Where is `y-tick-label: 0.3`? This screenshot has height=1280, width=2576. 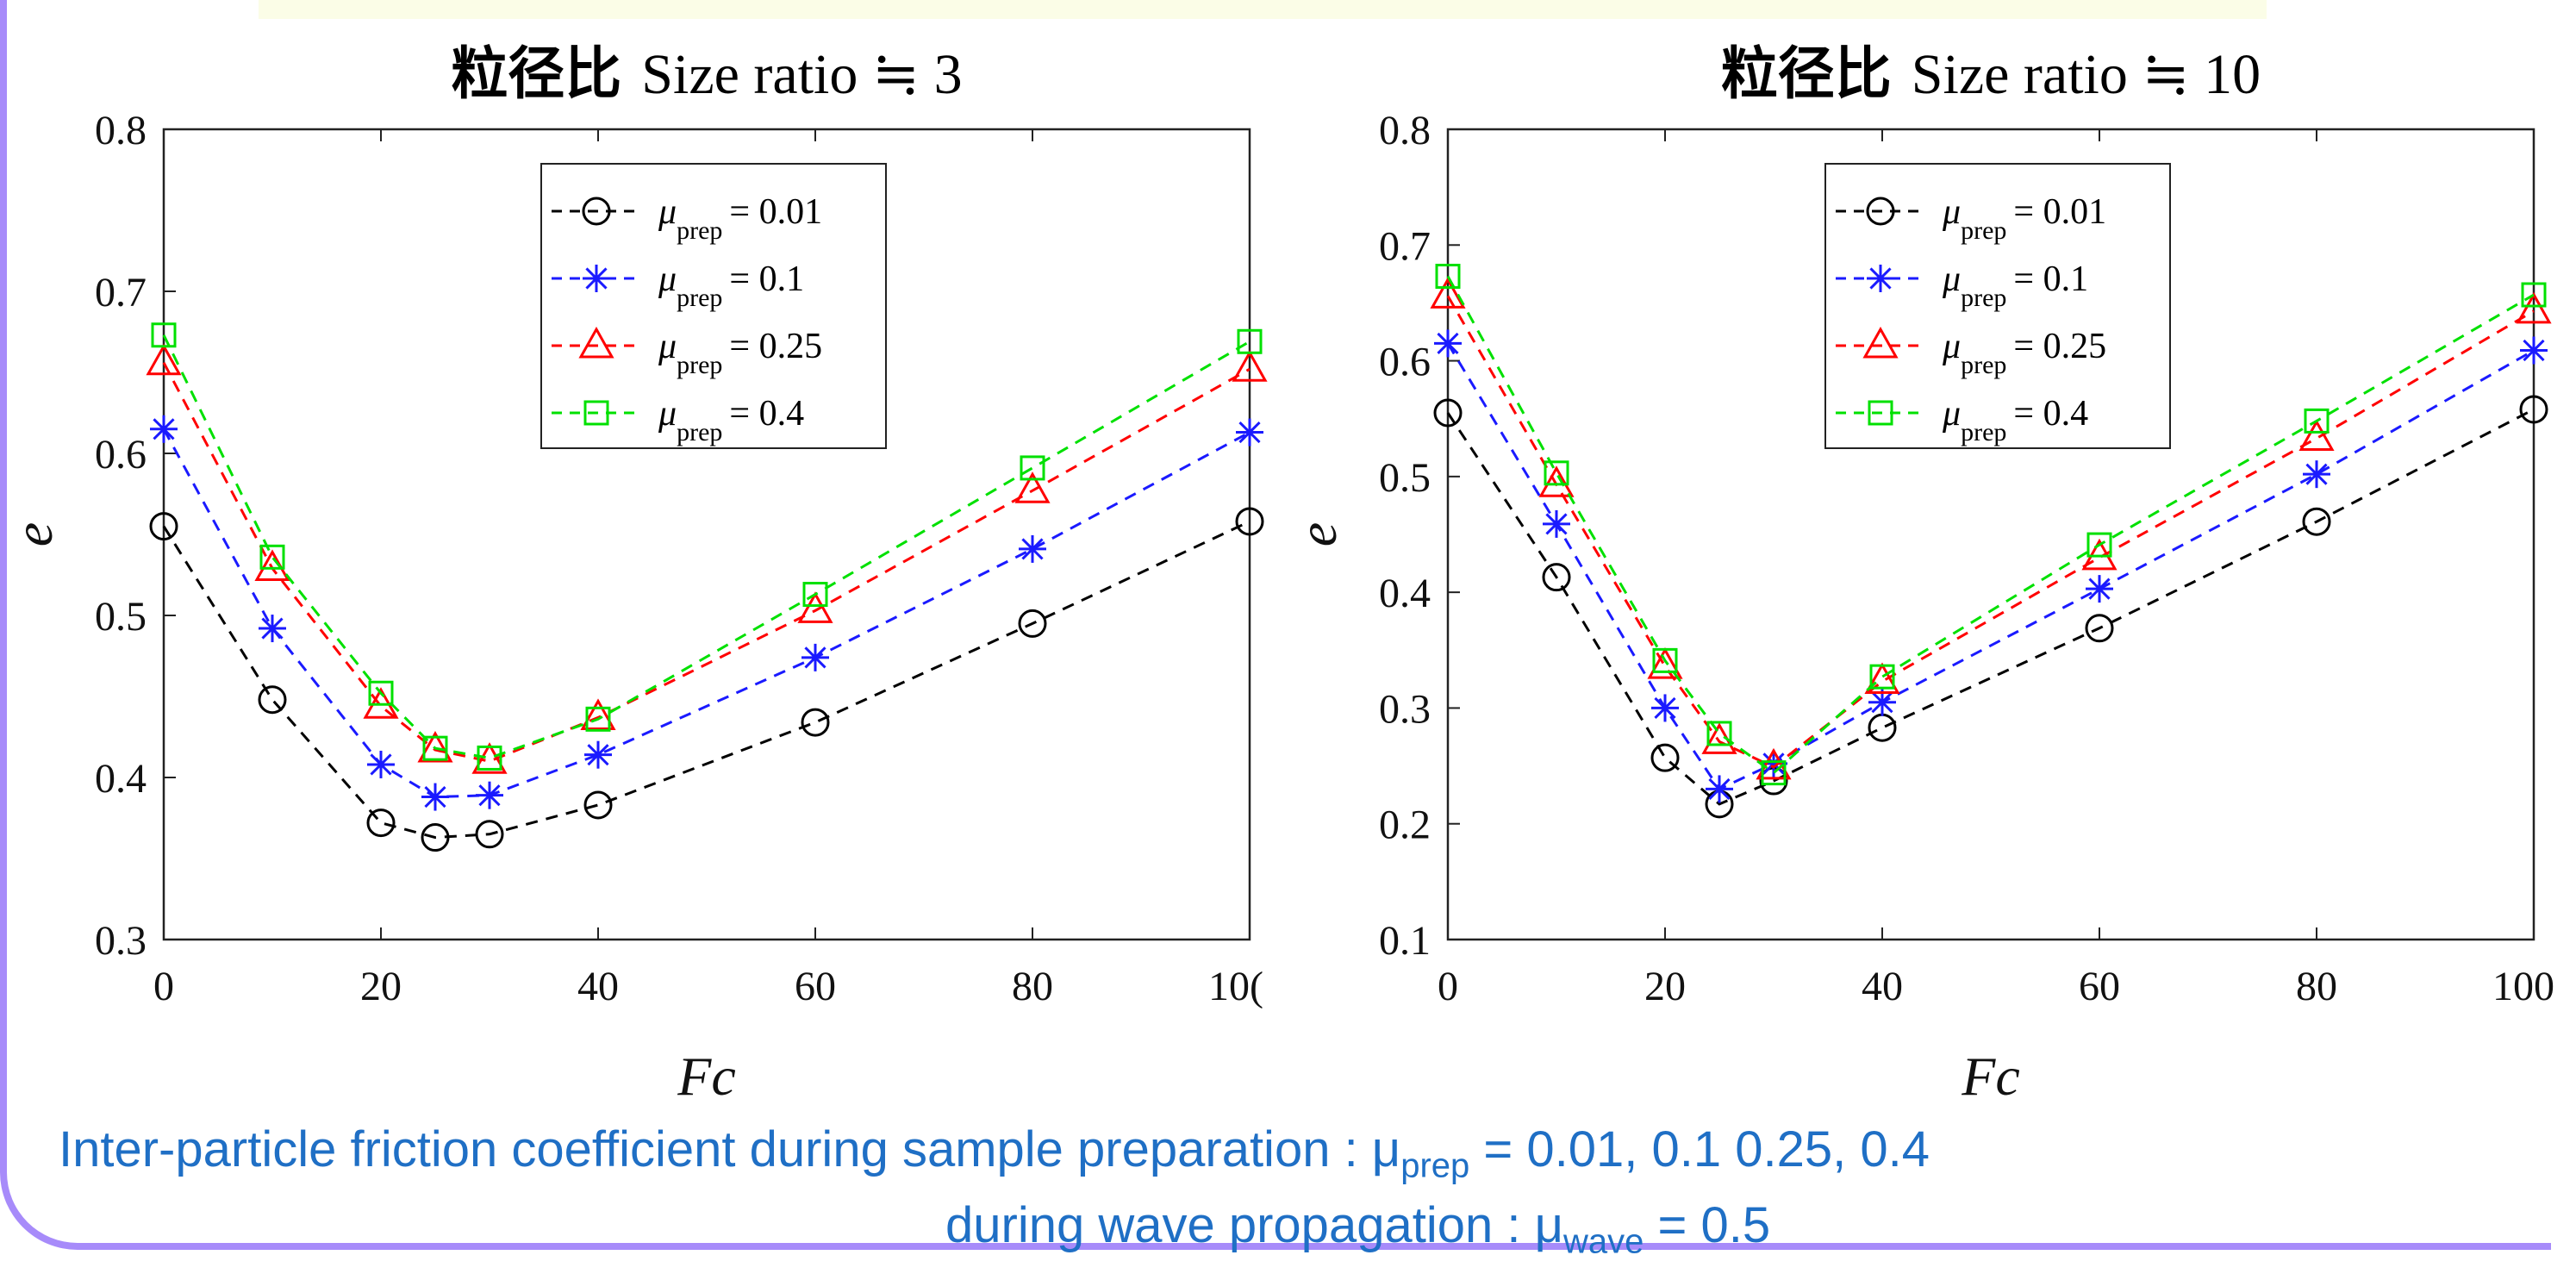
y-tick-label: 0.3 is located at coordinates (1405, 709).